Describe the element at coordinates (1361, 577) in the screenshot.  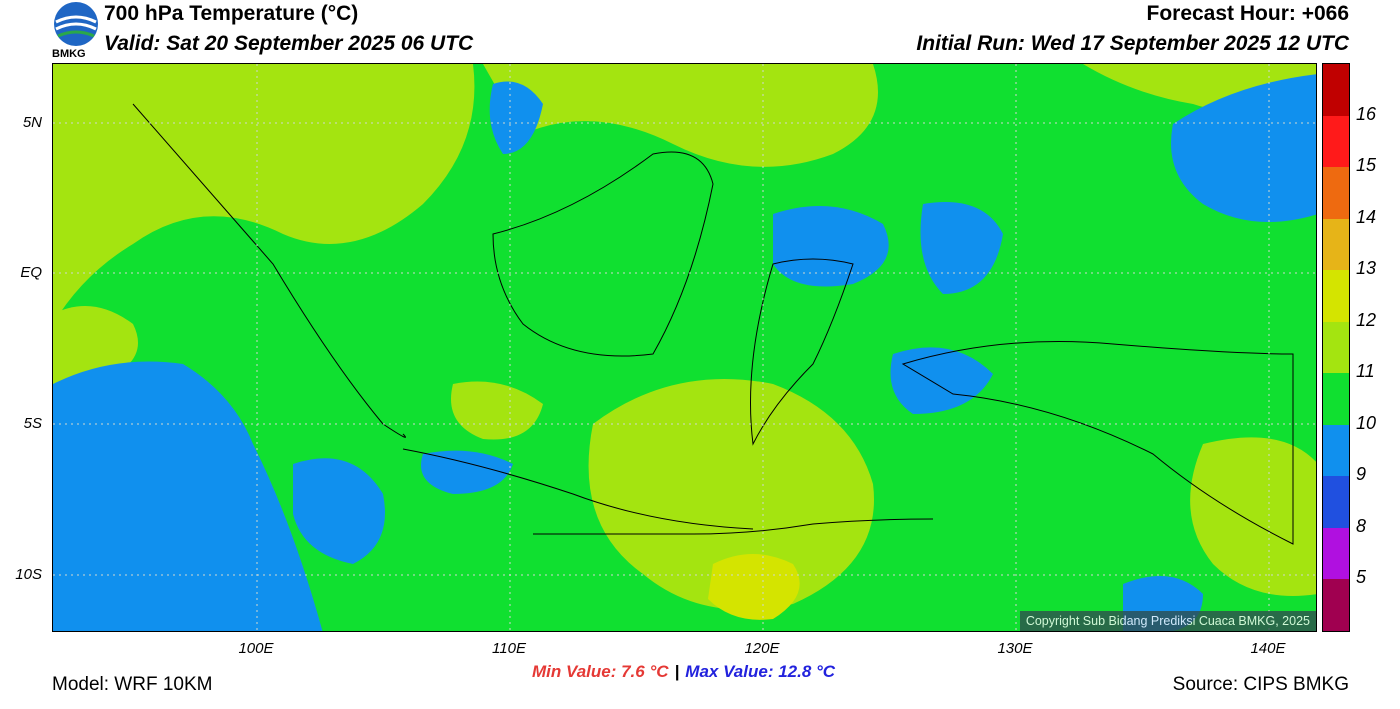
I see `colorbar-label: 5` at that location.